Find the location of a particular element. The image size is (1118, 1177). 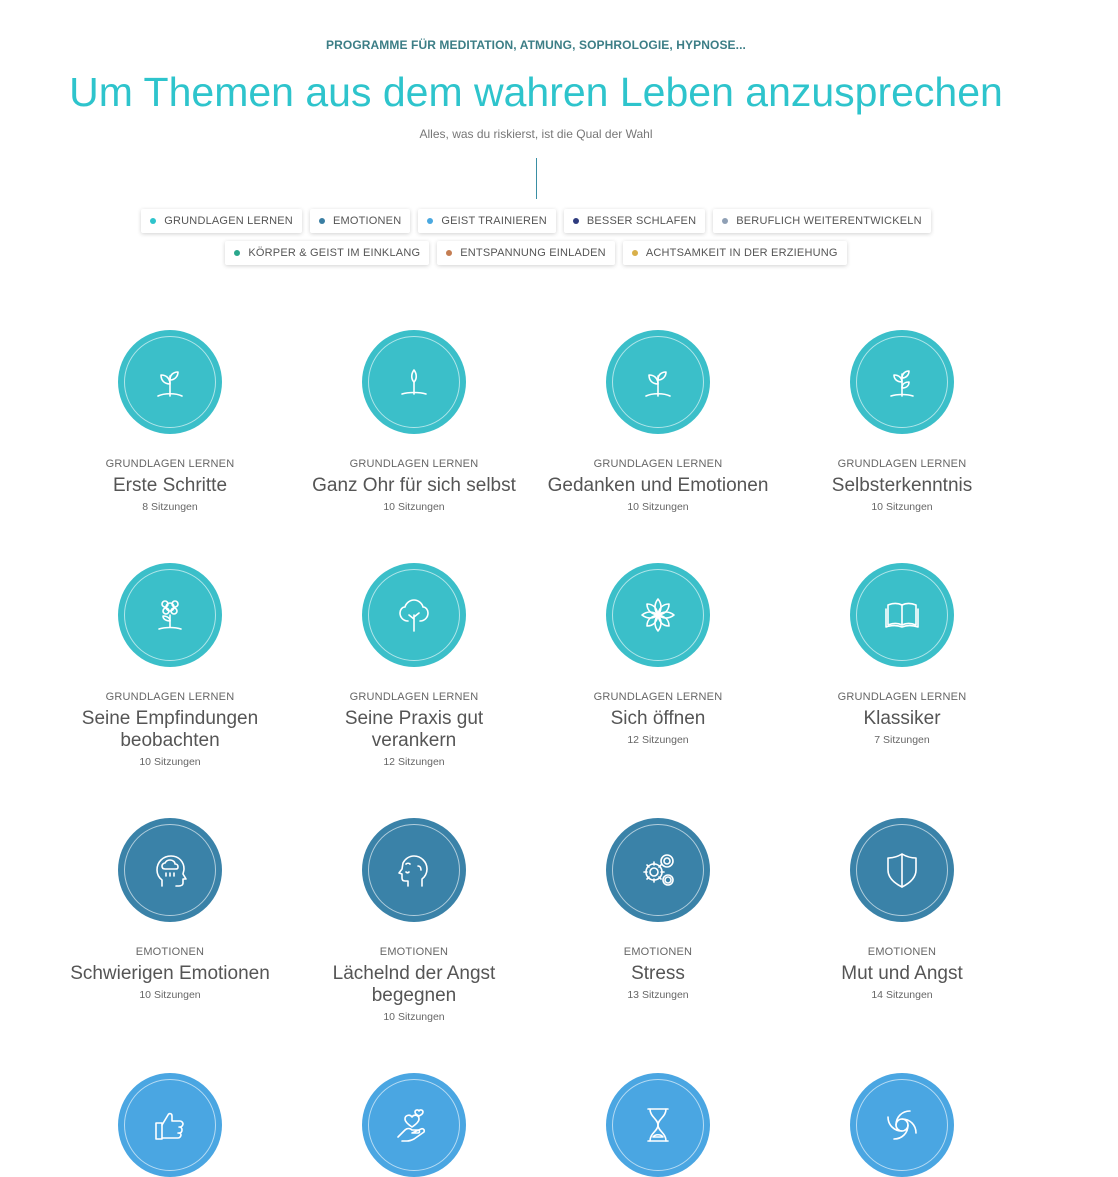

filter-chip: GEIST TRAINIEREN is located at coordinates (487, 221).